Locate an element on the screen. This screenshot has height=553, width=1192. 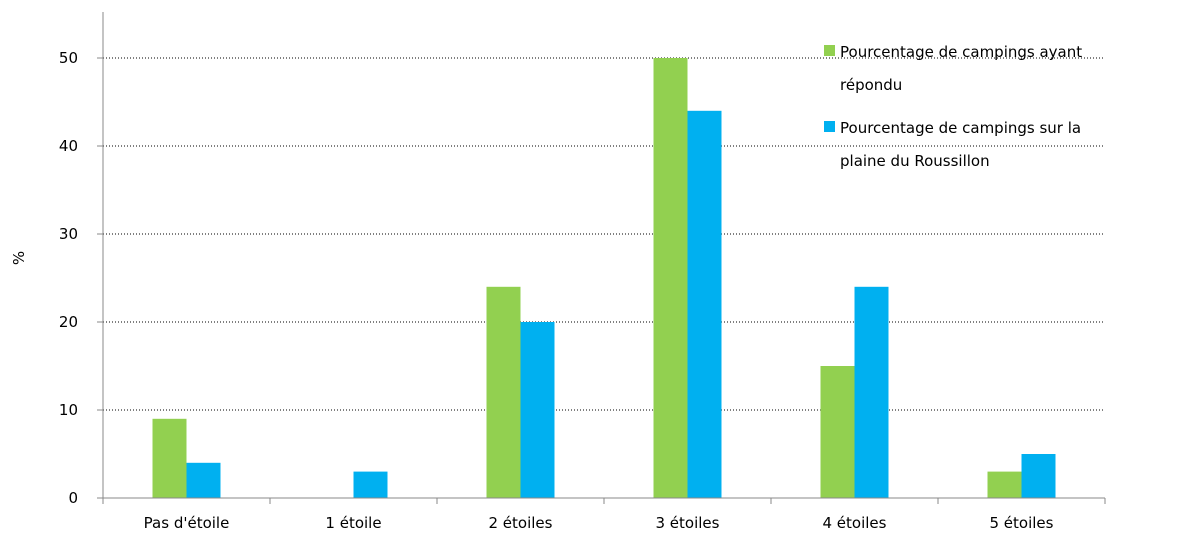
x-tick-label: 3 étoiles is located at coordinates (688, 523).